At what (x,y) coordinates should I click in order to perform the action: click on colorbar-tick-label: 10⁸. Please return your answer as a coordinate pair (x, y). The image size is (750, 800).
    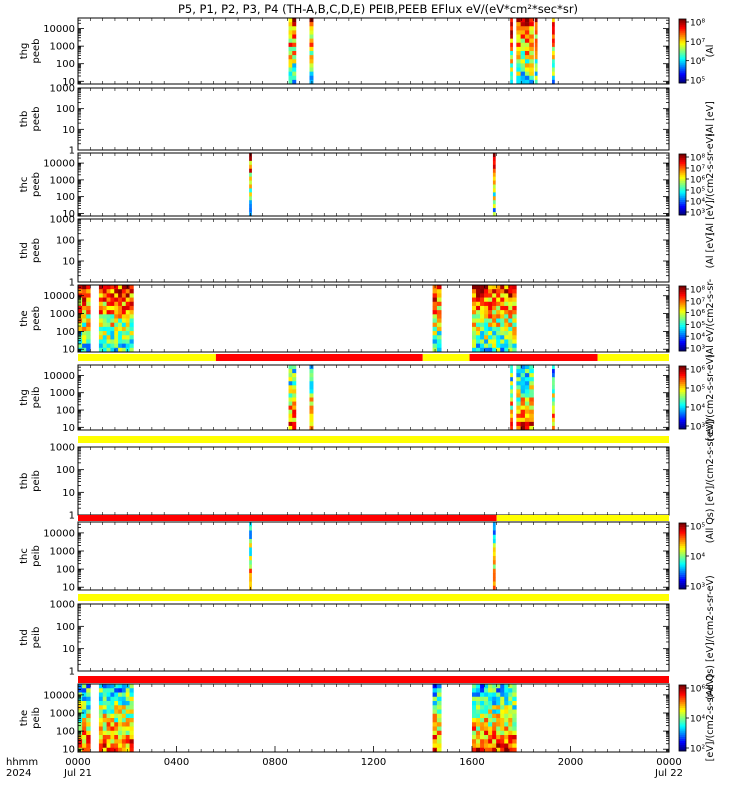
    Looking at the image, I should click on (697, 291).